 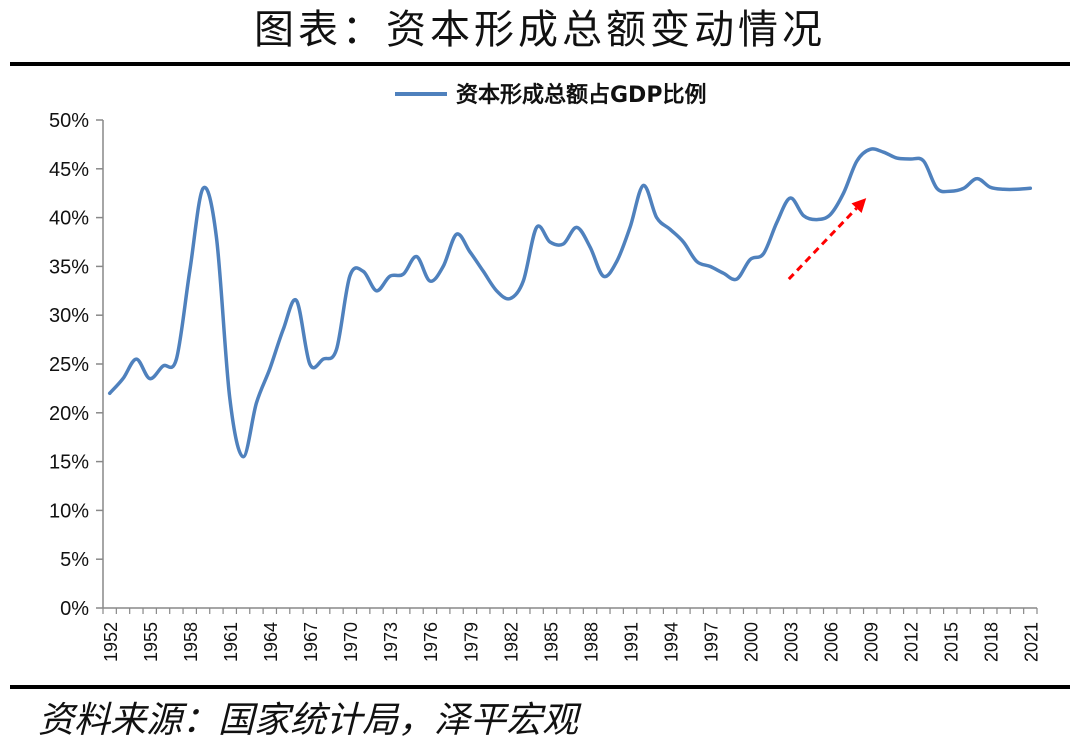 What do you see at coordinates (671, 642) in the screenshot?
I see `x-tick-label: 1994` at bounding box center [671, 642].